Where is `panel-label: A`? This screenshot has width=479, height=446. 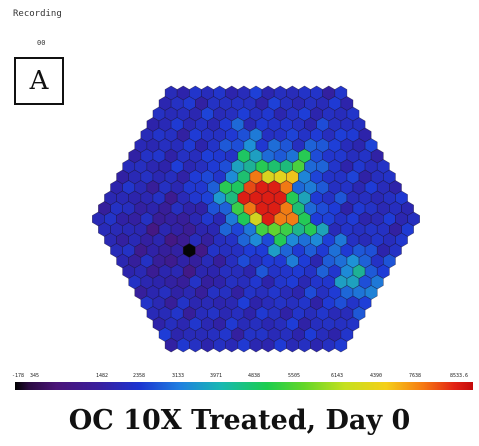 panel-label: A is located at coordinates (39, 81).